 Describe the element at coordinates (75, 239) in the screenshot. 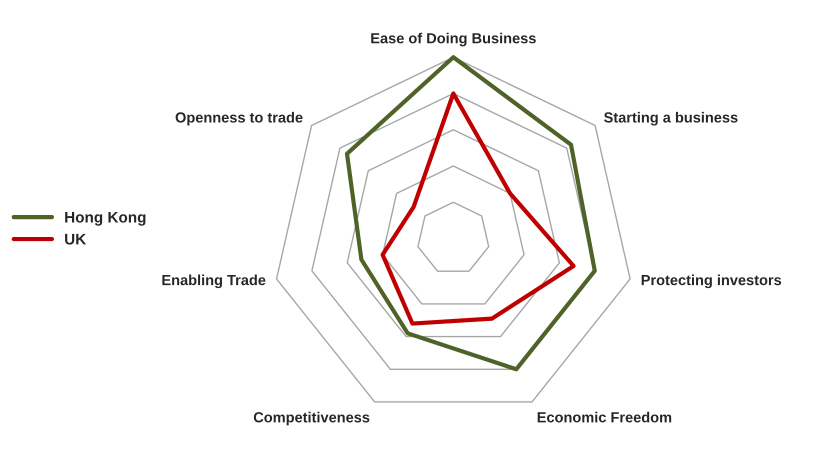

I see `legend-label: UK` at that location.